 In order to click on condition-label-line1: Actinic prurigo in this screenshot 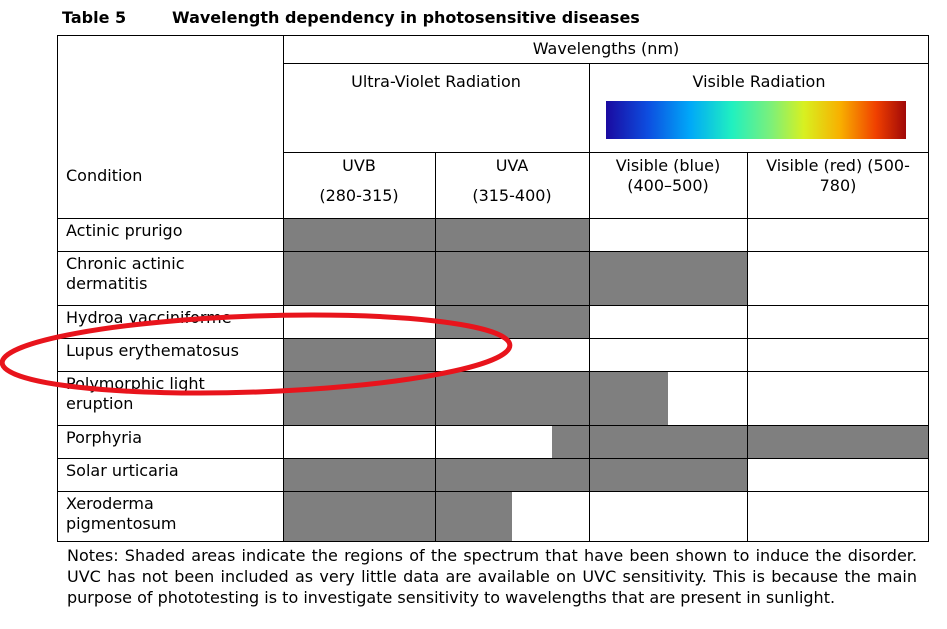, I will do `click(124, 230)`.